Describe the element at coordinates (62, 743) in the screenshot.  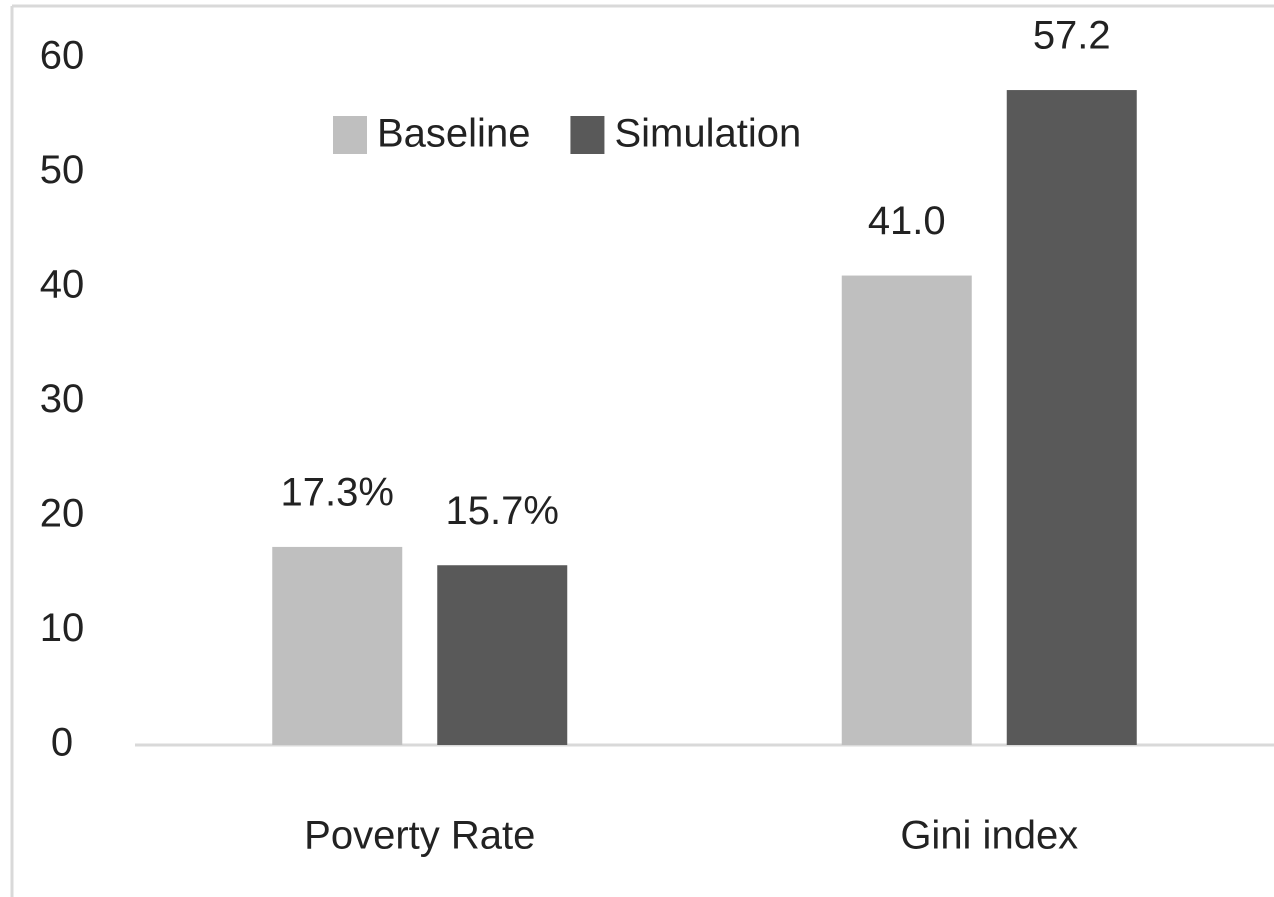
I see `y-tick-label: 0` at that location.